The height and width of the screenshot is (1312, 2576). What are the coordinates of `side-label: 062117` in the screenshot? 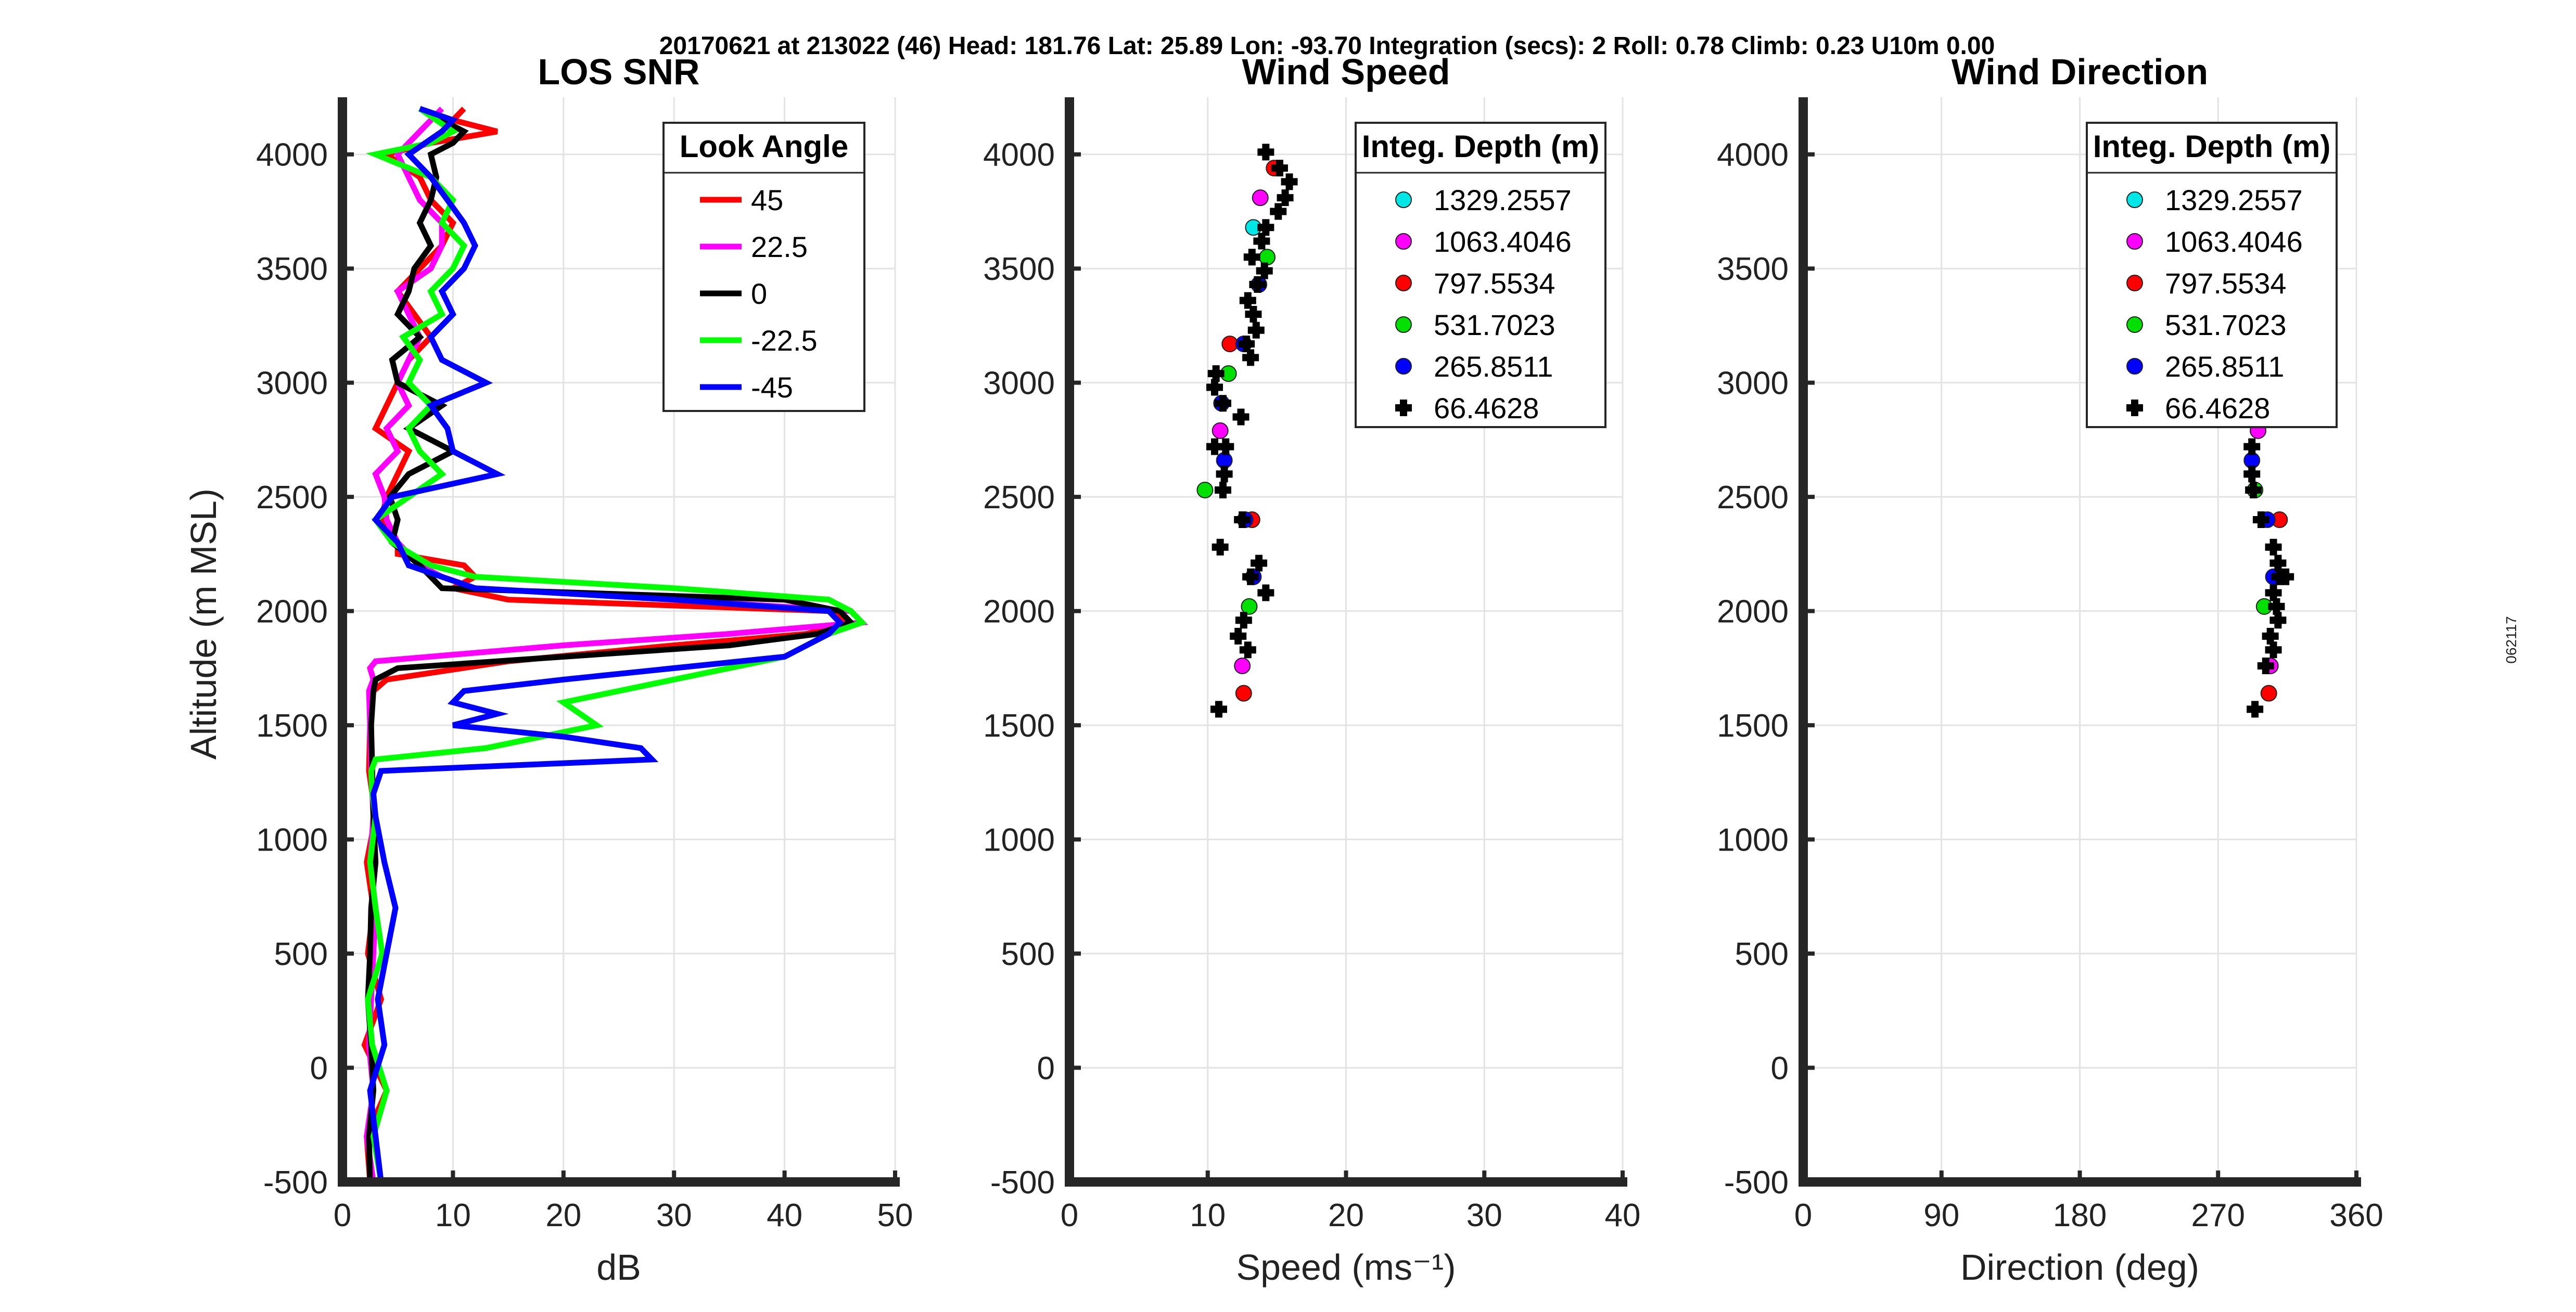 It's located at (2511, 640).